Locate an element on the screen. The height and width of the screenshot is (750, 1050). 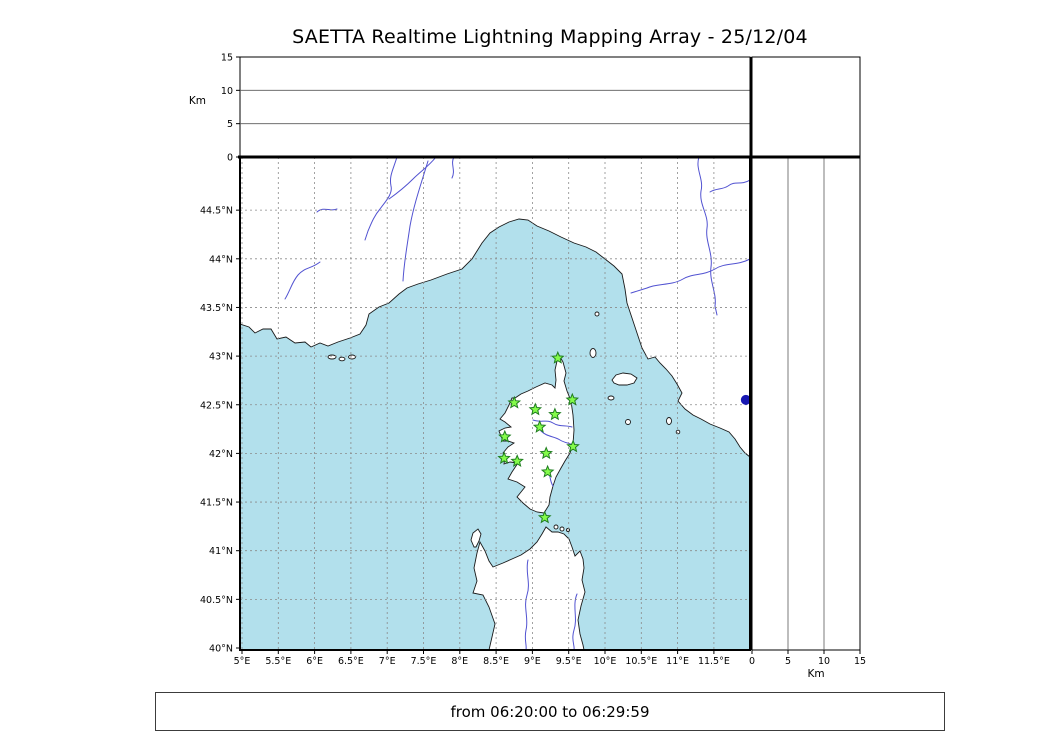
lat-tick-label: 41.5°N is located at coordinates (216, 503).